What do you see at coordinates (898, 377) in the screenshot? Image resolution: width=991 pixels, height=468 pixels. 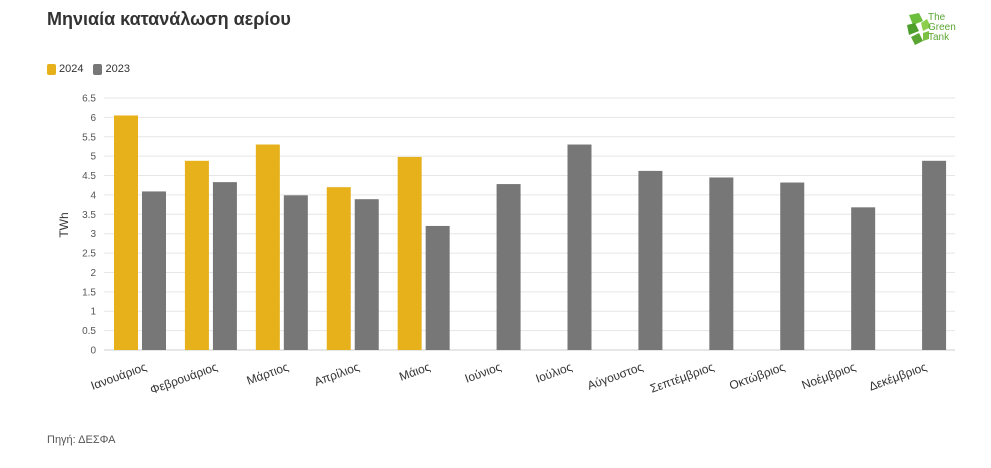 I see `x-category-label: Δεκέμβριος` at bounding box center [898, 377].